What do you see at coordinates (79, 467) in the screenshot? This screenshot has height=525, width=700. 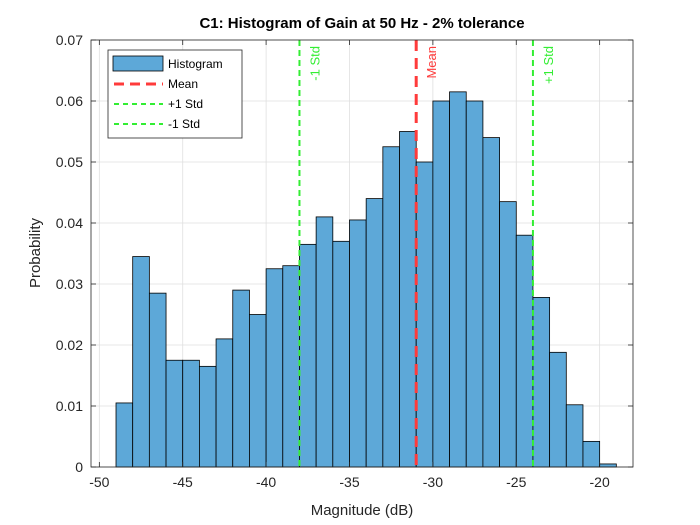 I see `y-tick-label: 0` at bounding box center [79, 467].